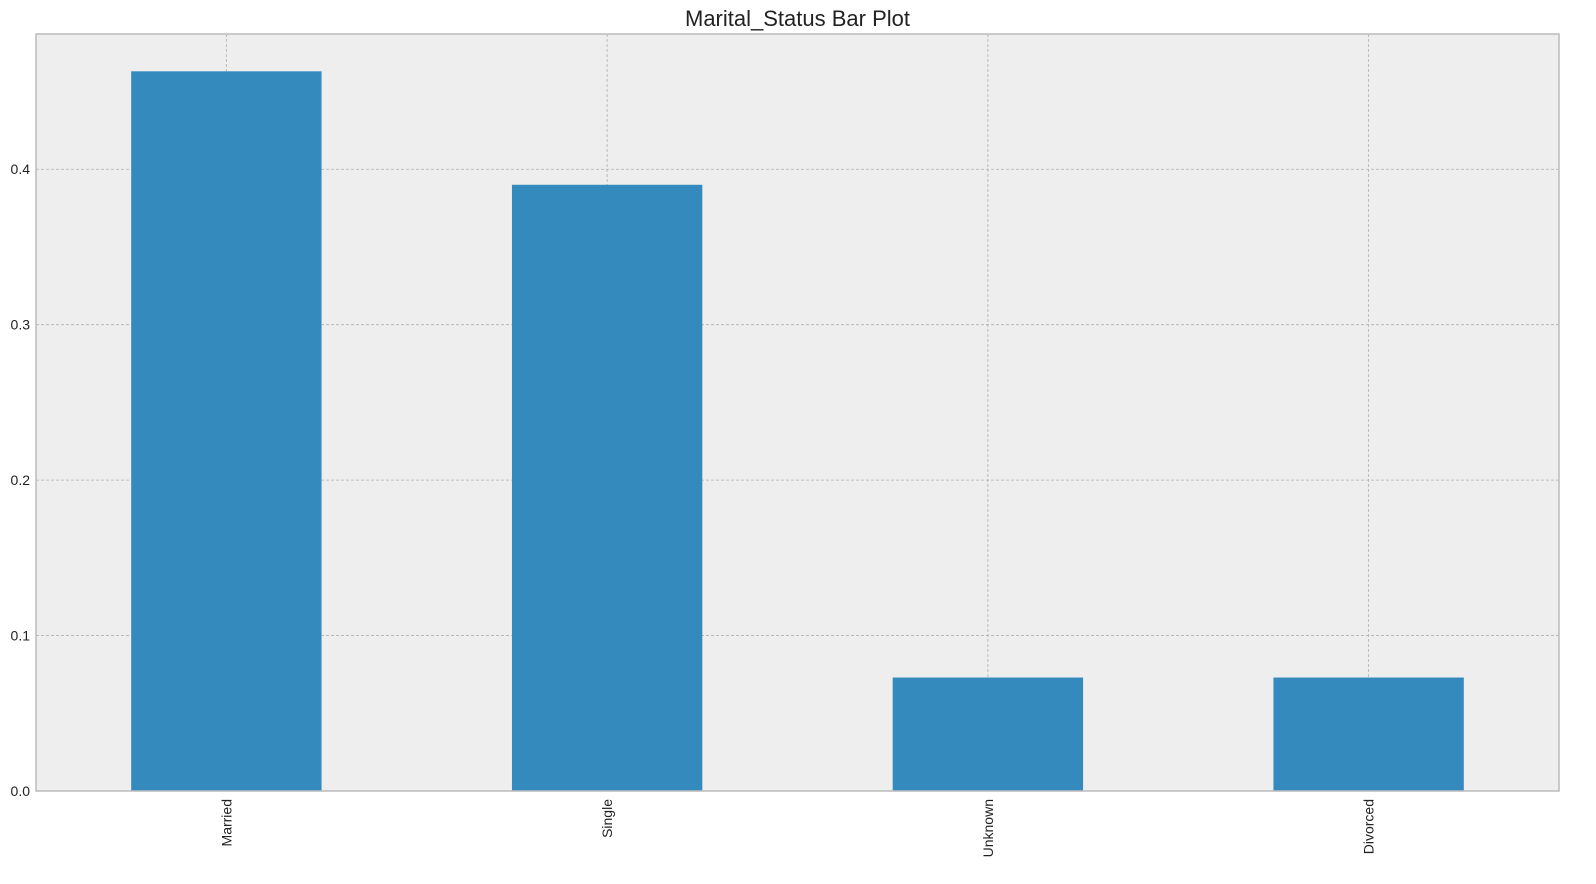 The height and width of the screenshot is (884, 1596). I want to click on y-axis-ticks: 0.0 0.1 0.2 0.3 0.4, so click(21, 480).